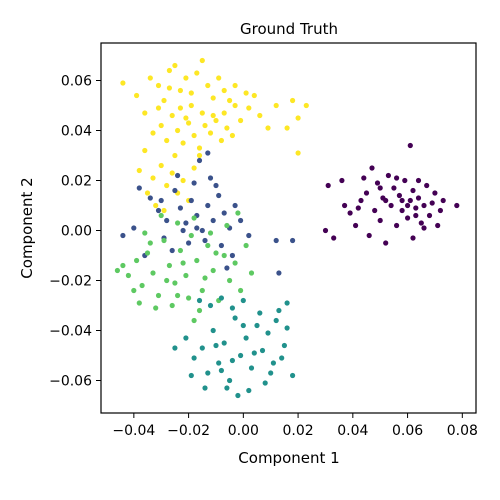 Image resolution: width=500 pixels, height=500 pixels. I want to click on x-tick-label: −0.02, so click(188, 431).